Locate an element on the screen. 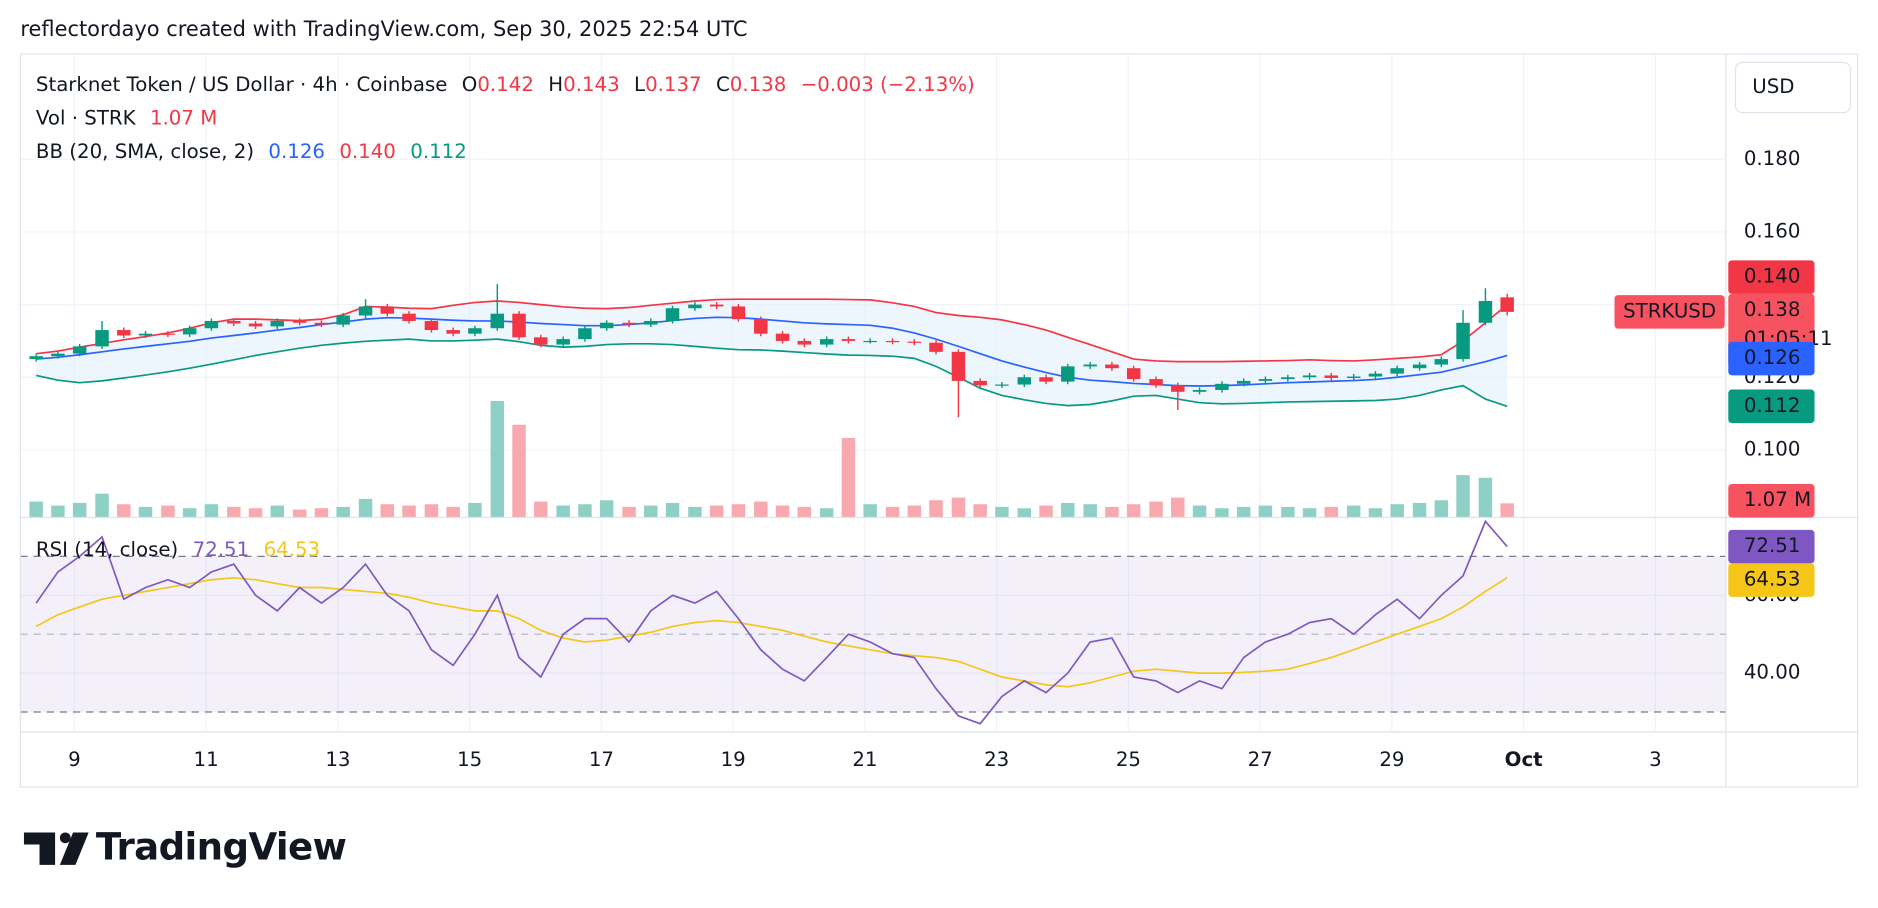  rsi-ma-badge-label: 64.53 is located at coordinates (1772, 579).